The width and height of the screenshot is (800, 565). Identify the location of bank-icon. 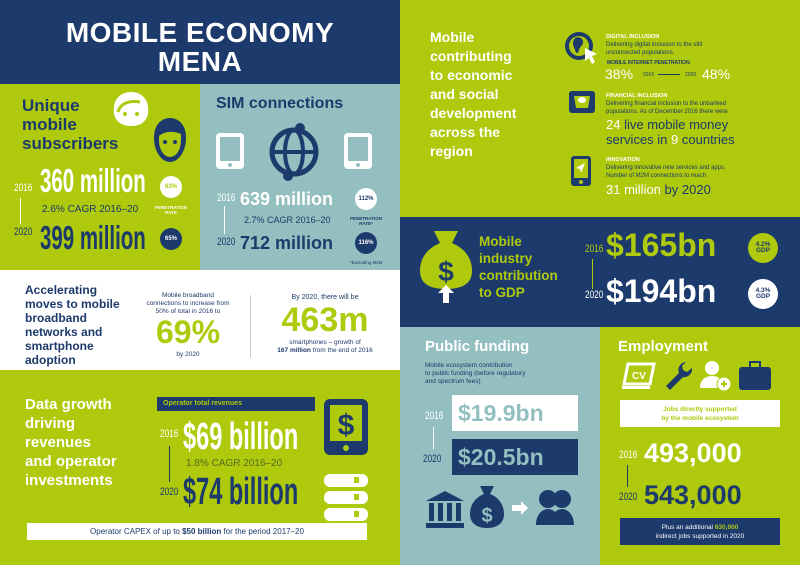
(445, 509).